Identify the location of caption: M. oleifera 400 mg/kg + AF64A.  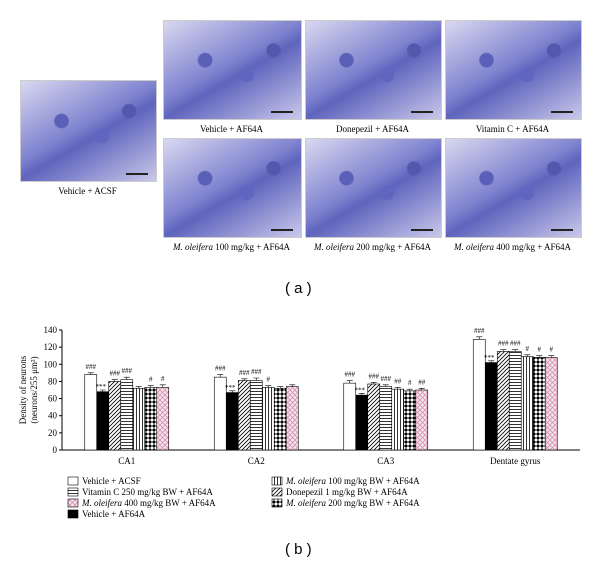
(512, 247).